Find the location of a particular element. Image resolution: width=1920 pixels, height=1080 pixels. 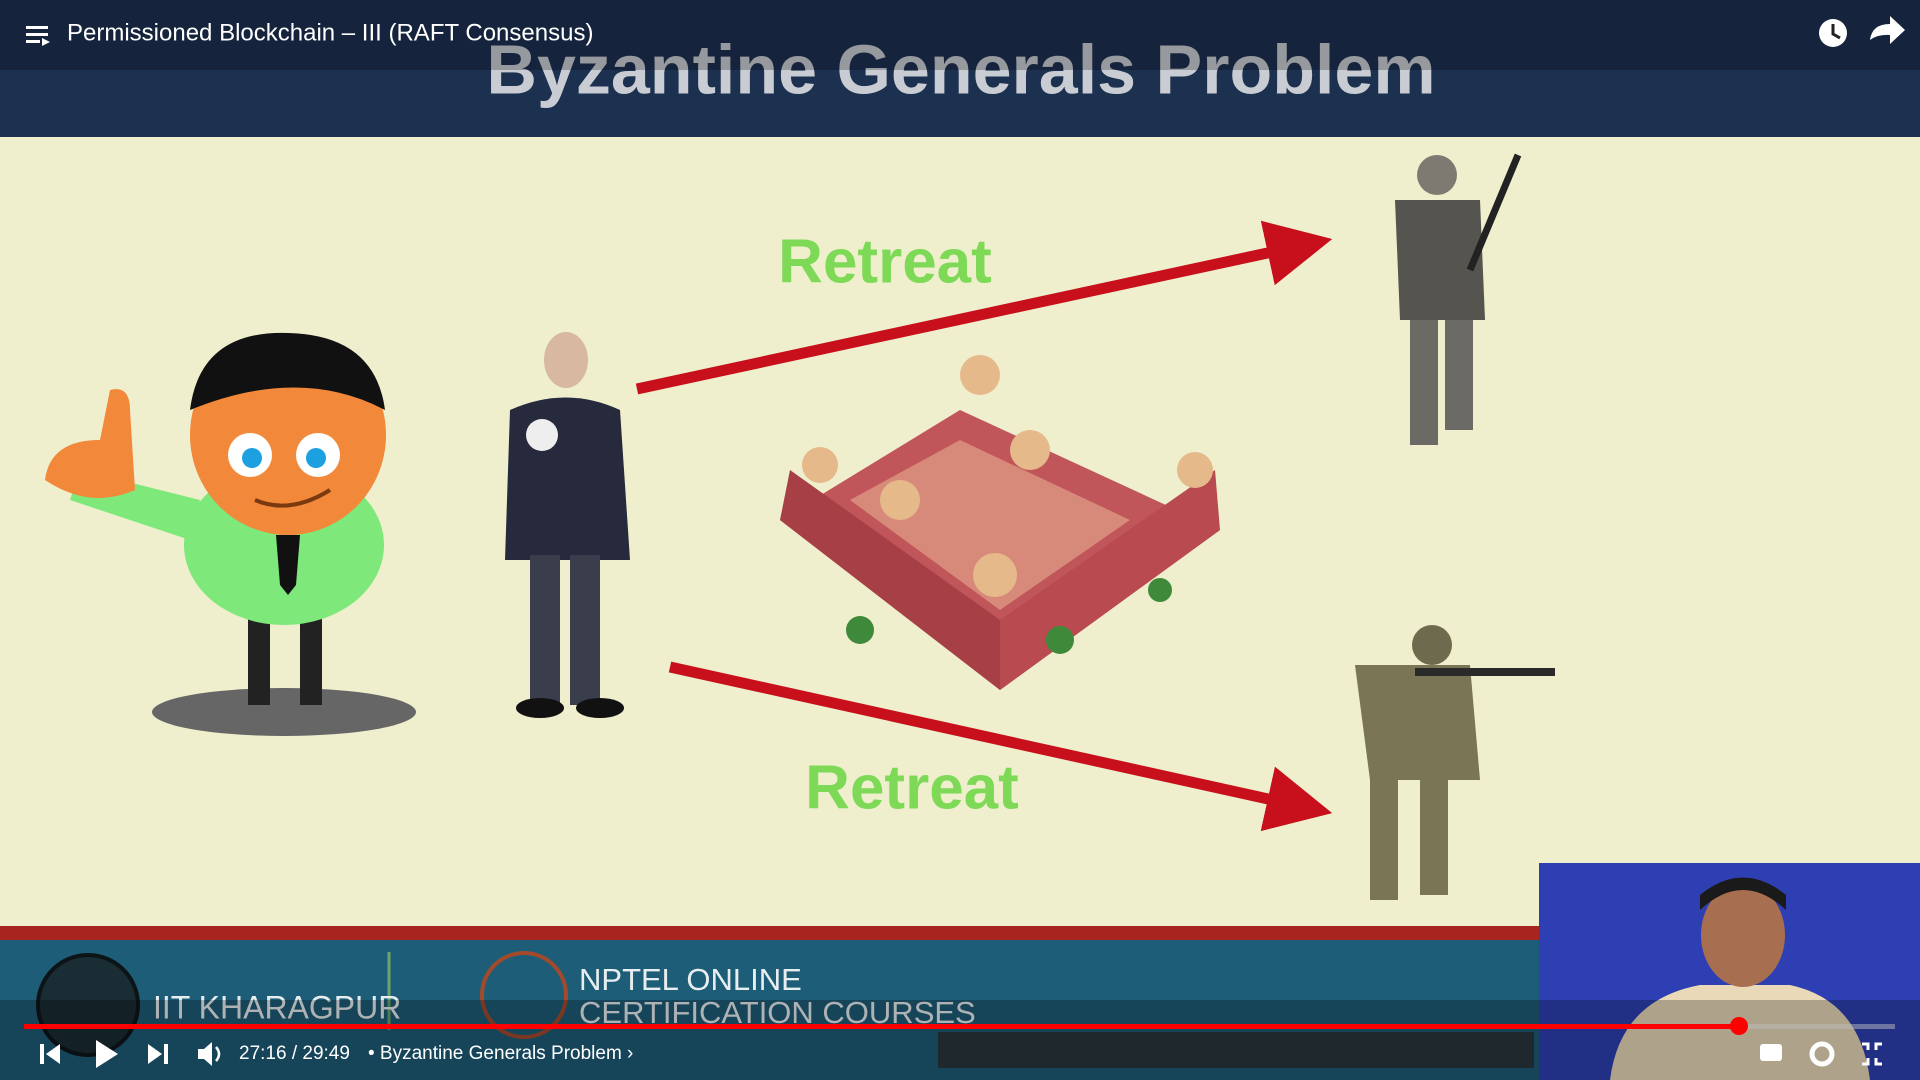

webcam-inset is located at coordinates (1729, 971).